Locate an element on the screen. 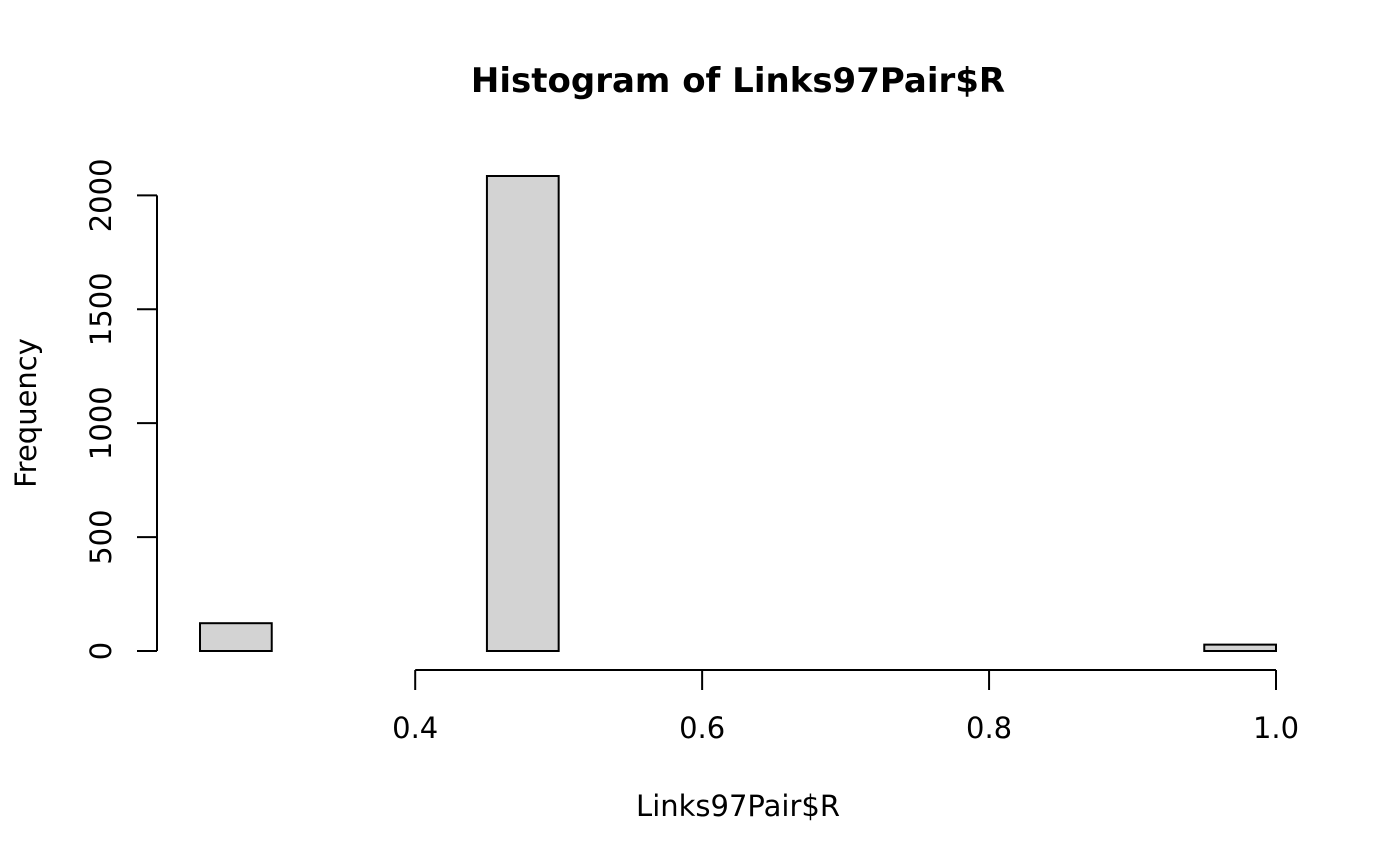 The image size is (1400, 866). y-axis: 0 500 1000 1500 2000 is located at coordinates (121, 409).